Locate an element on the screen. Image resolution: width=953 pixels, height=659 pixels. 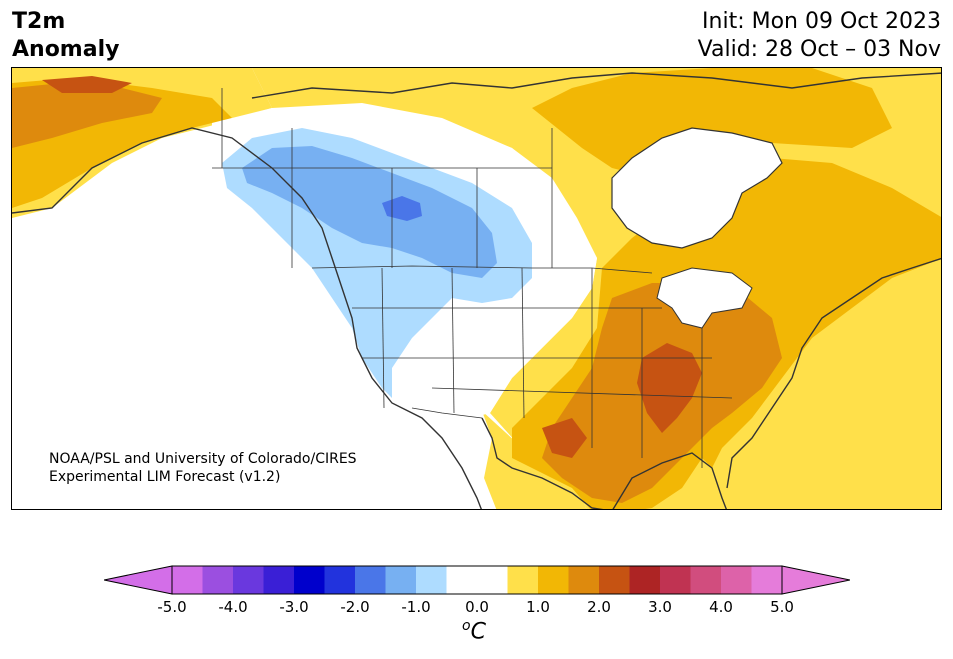
warm-4-region-west is located at coordinates (87, 84).